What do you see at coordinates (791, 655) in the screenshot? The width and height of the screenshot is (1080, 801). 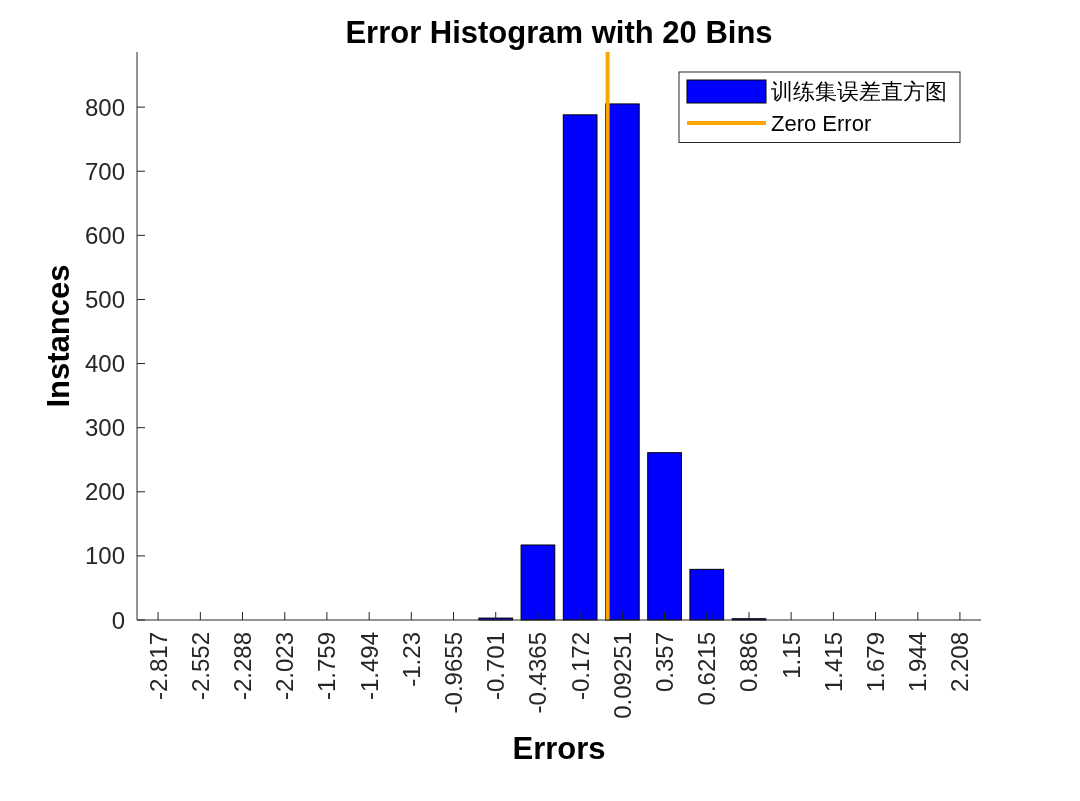 I see `x-tick-label: 1.15` at bounding box center [791, 655].